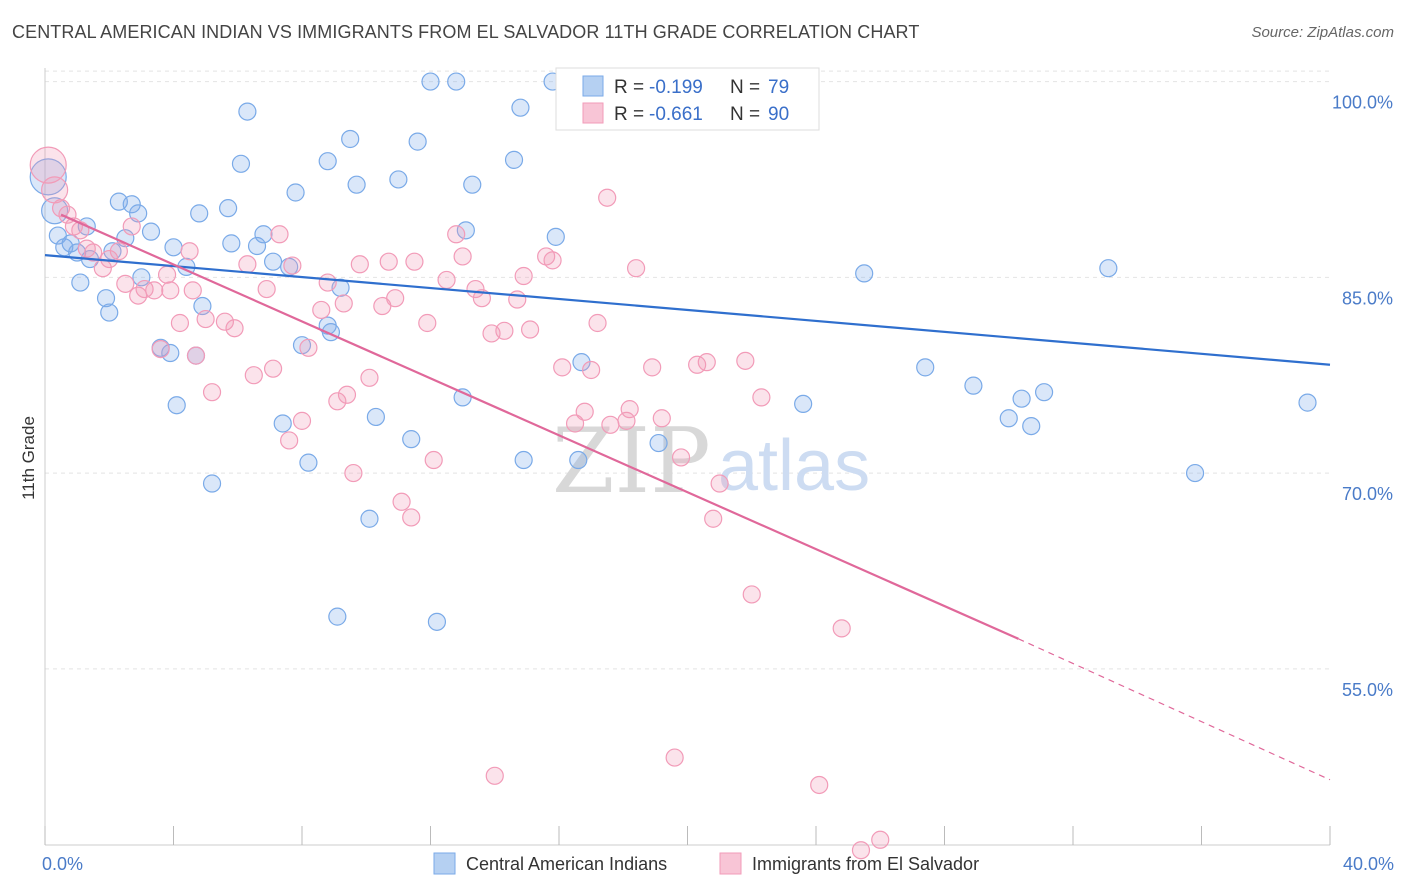 Image resolution: width=1406 pixels, height=892 pixels. What do you see at coordinates (629, 87) in the screenshot?
I see `legend-r-label-1: R =` at bounding box center [629, 87].